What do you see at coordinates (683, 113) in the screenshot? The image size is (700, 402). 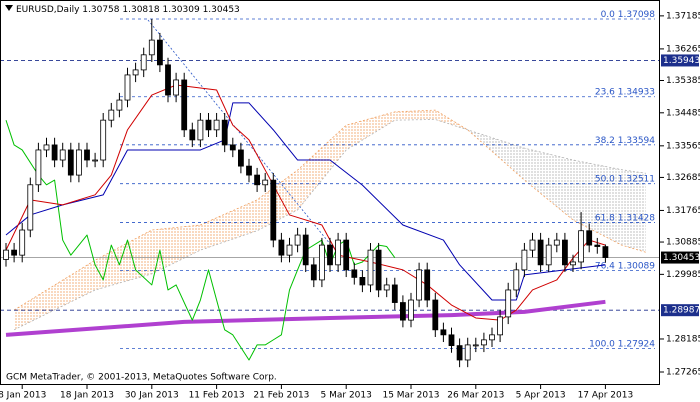 I see `y-tick-label: 1.34485` at bounding box center [683, 113].